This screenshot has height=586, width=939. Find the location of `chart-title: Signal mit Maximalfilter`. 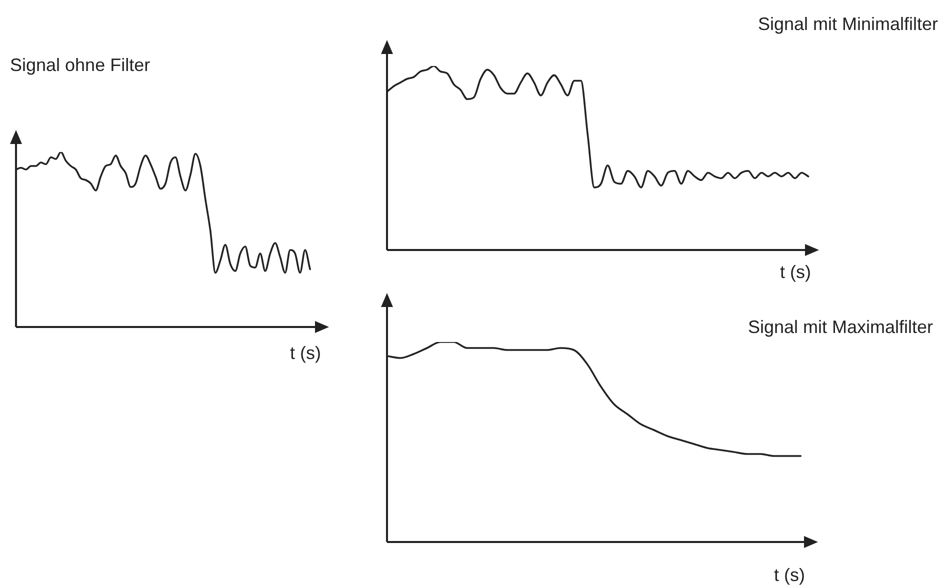

chart-title: Signal mit Maximalfilter is located at coordinates (840, 327).